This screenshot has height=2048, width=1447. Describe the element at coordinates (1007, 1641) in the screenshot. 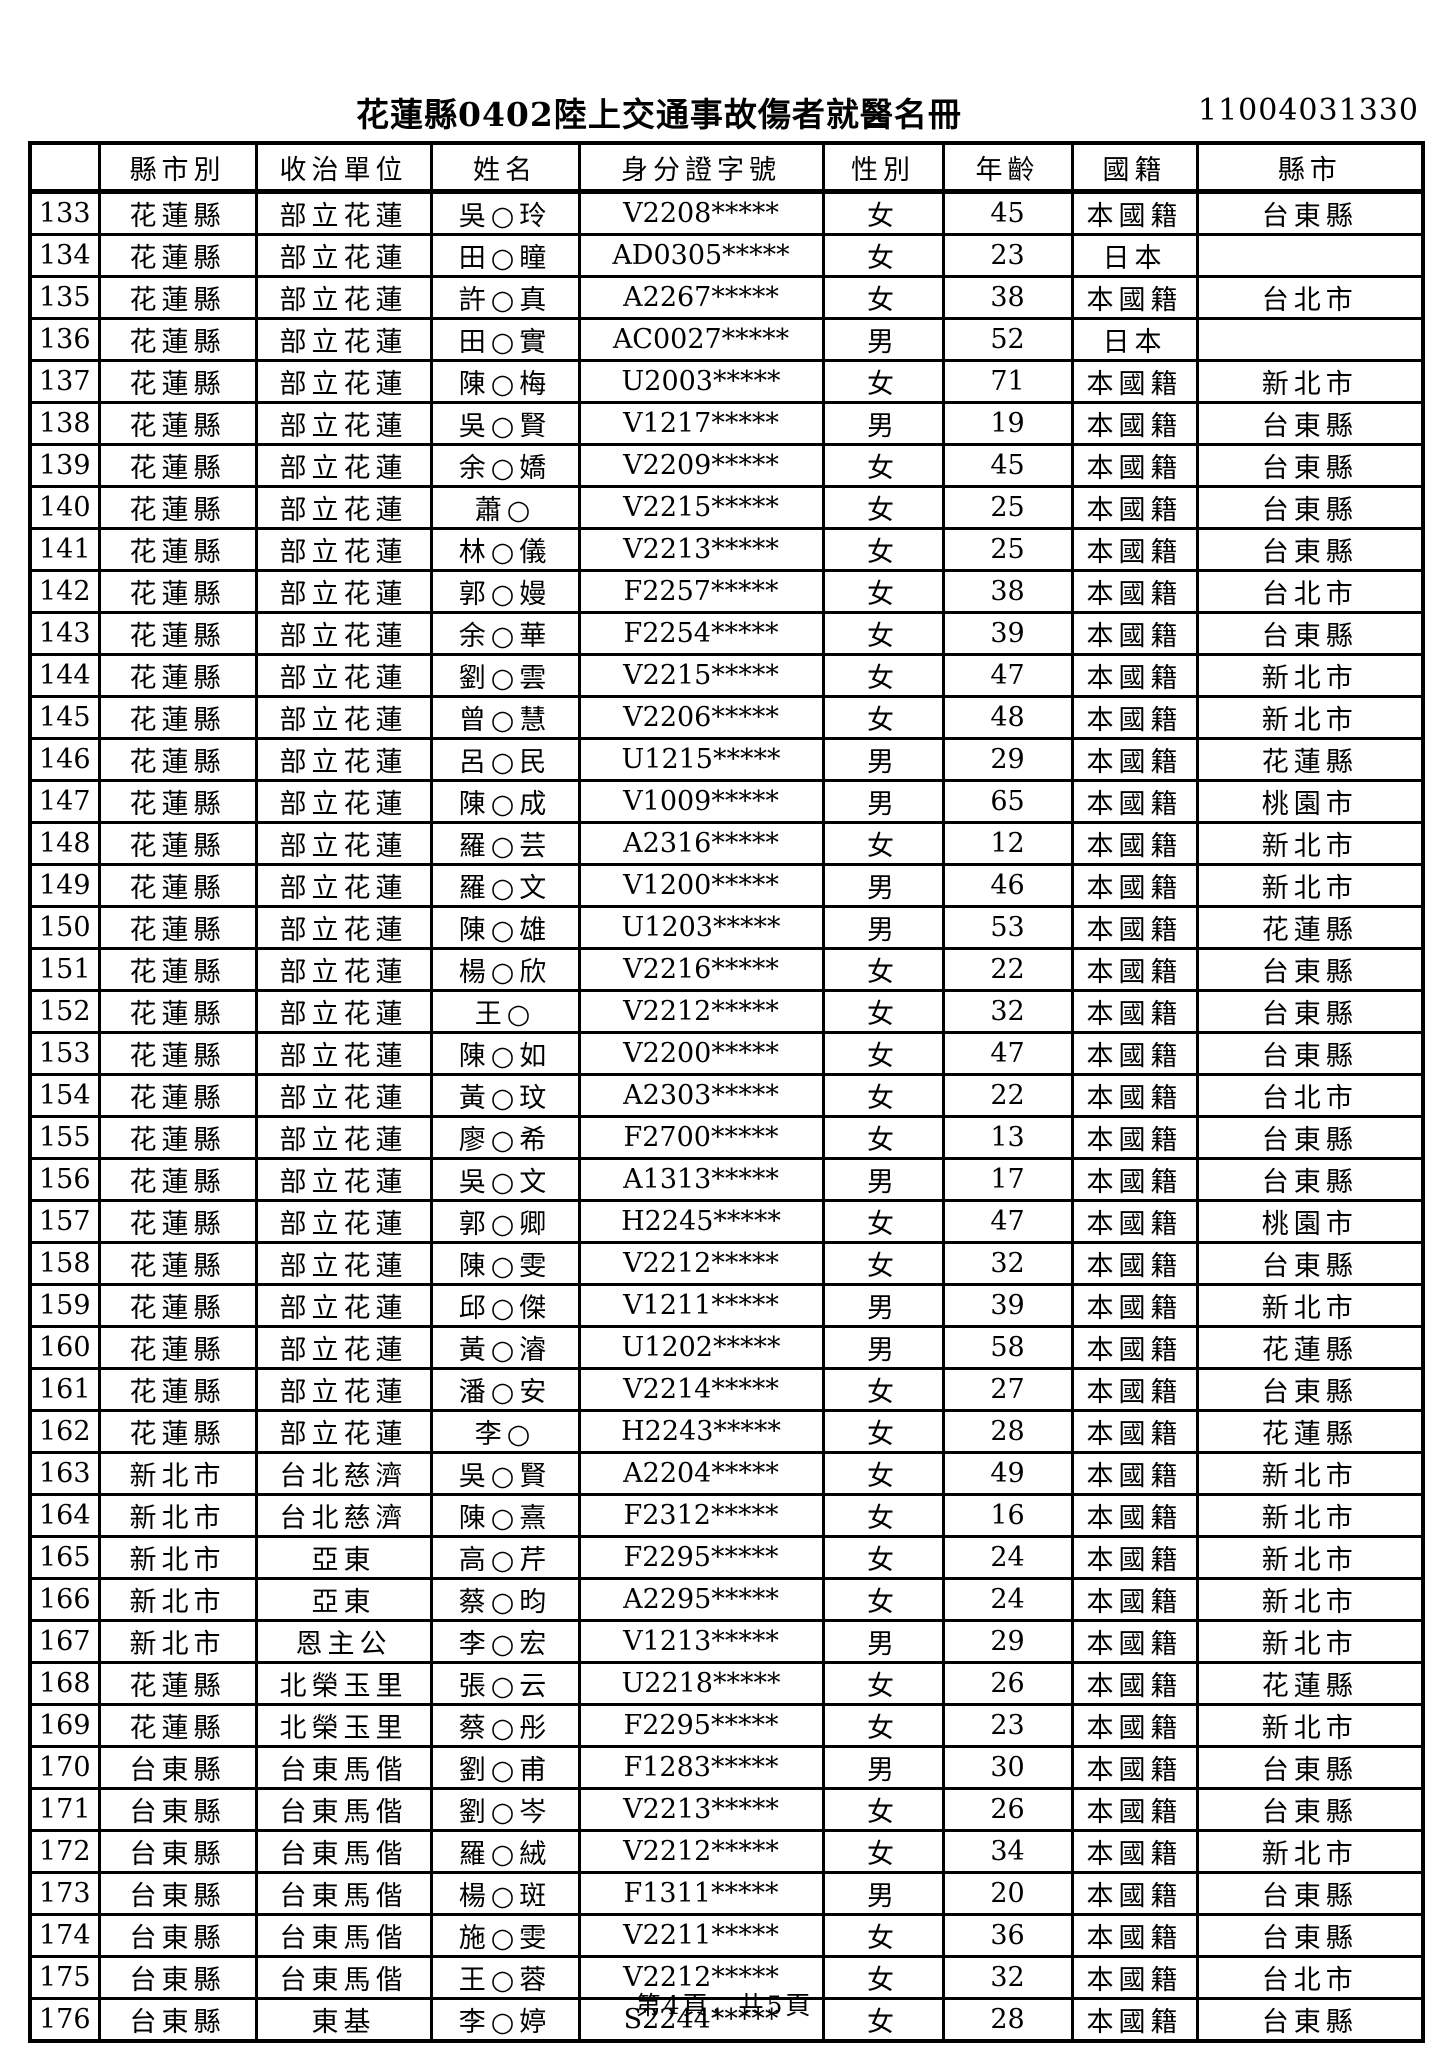

I see `table-cell: 29` at that location.